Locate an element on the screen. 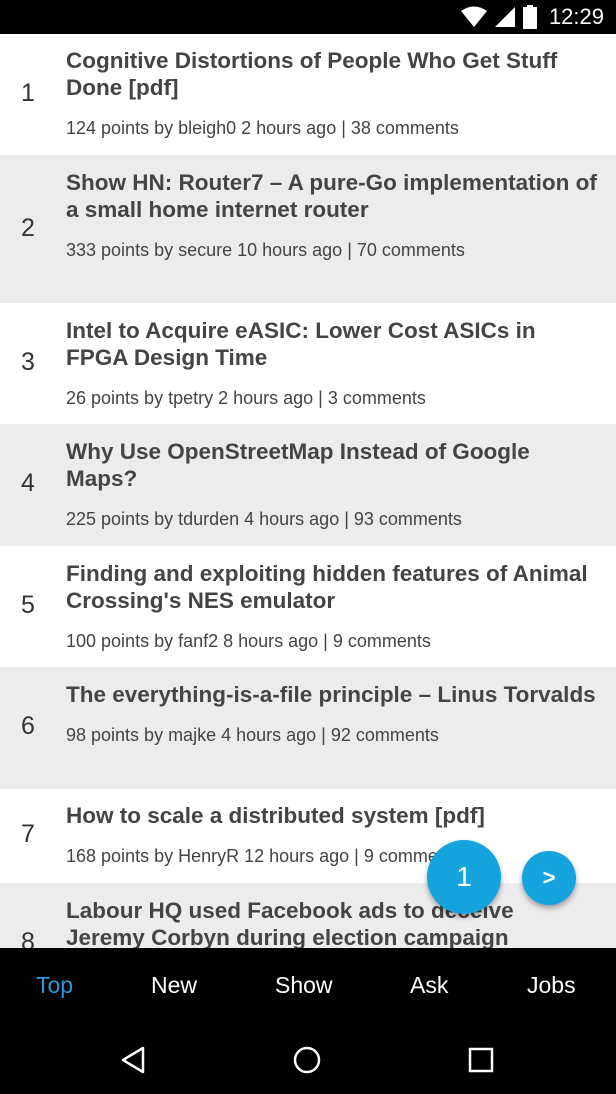 The image size is (616, 1094). story-rank: 3 is located at coordinates (28, 362).